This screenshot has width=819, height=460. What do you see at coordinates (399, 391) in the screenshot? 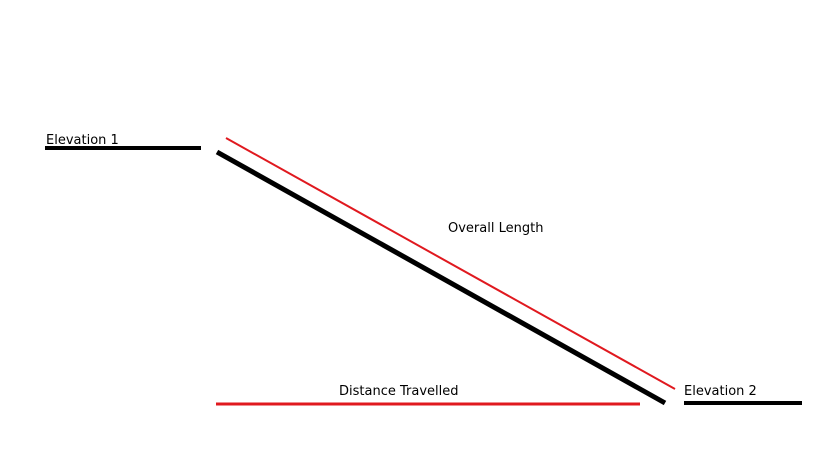
I see `distance-travelled-label: Distance Travelled` at bounding box center [399, 391].